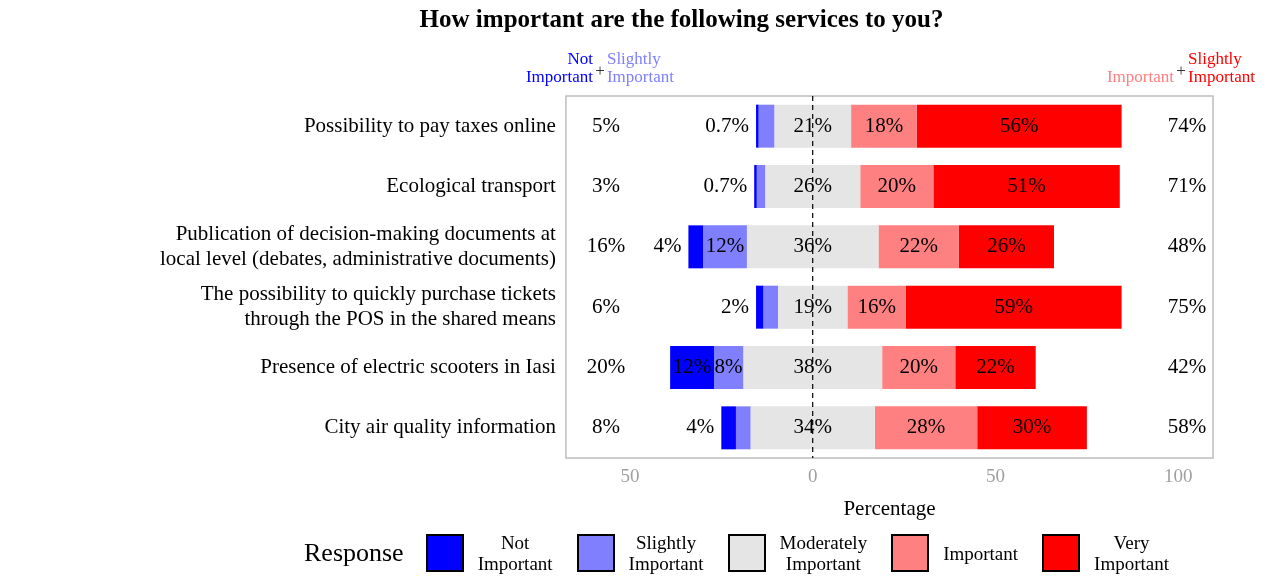 The image size is (1283, 584). Describe the element at coordinates (1187, 124) in the screenshot. I see `annotation: 74%` at that location.